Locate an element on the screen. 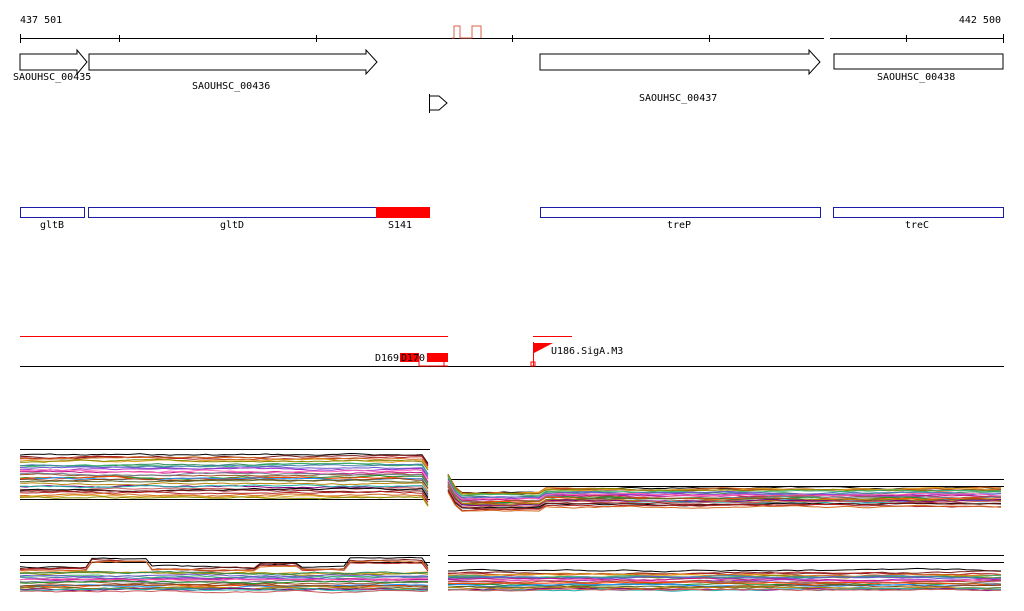  feature-label-gltB: gltB is located at coordinates (52, 225).